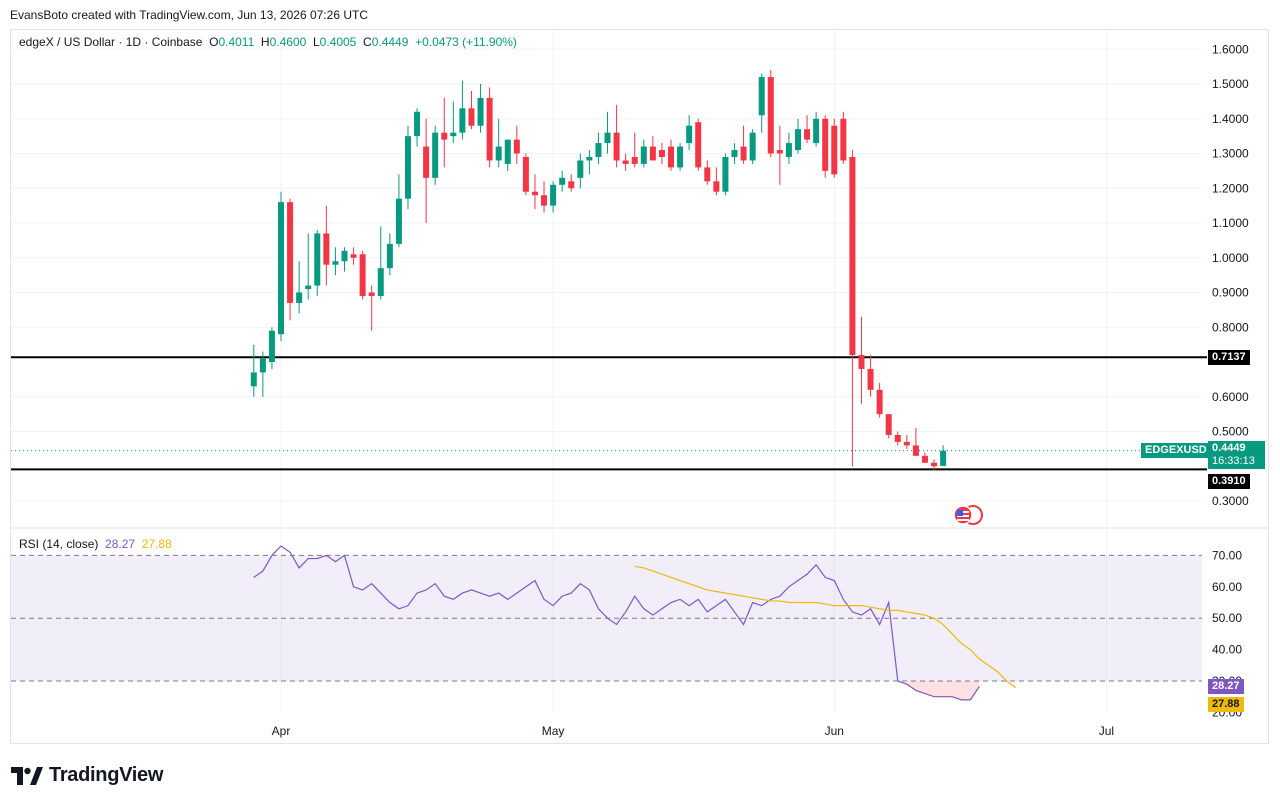 Image resolution: width=1280 pixels, height=805 pixels. I want to click on rsi-legend: RSI (14, close) 28.27 27.88, so click(95, 544).